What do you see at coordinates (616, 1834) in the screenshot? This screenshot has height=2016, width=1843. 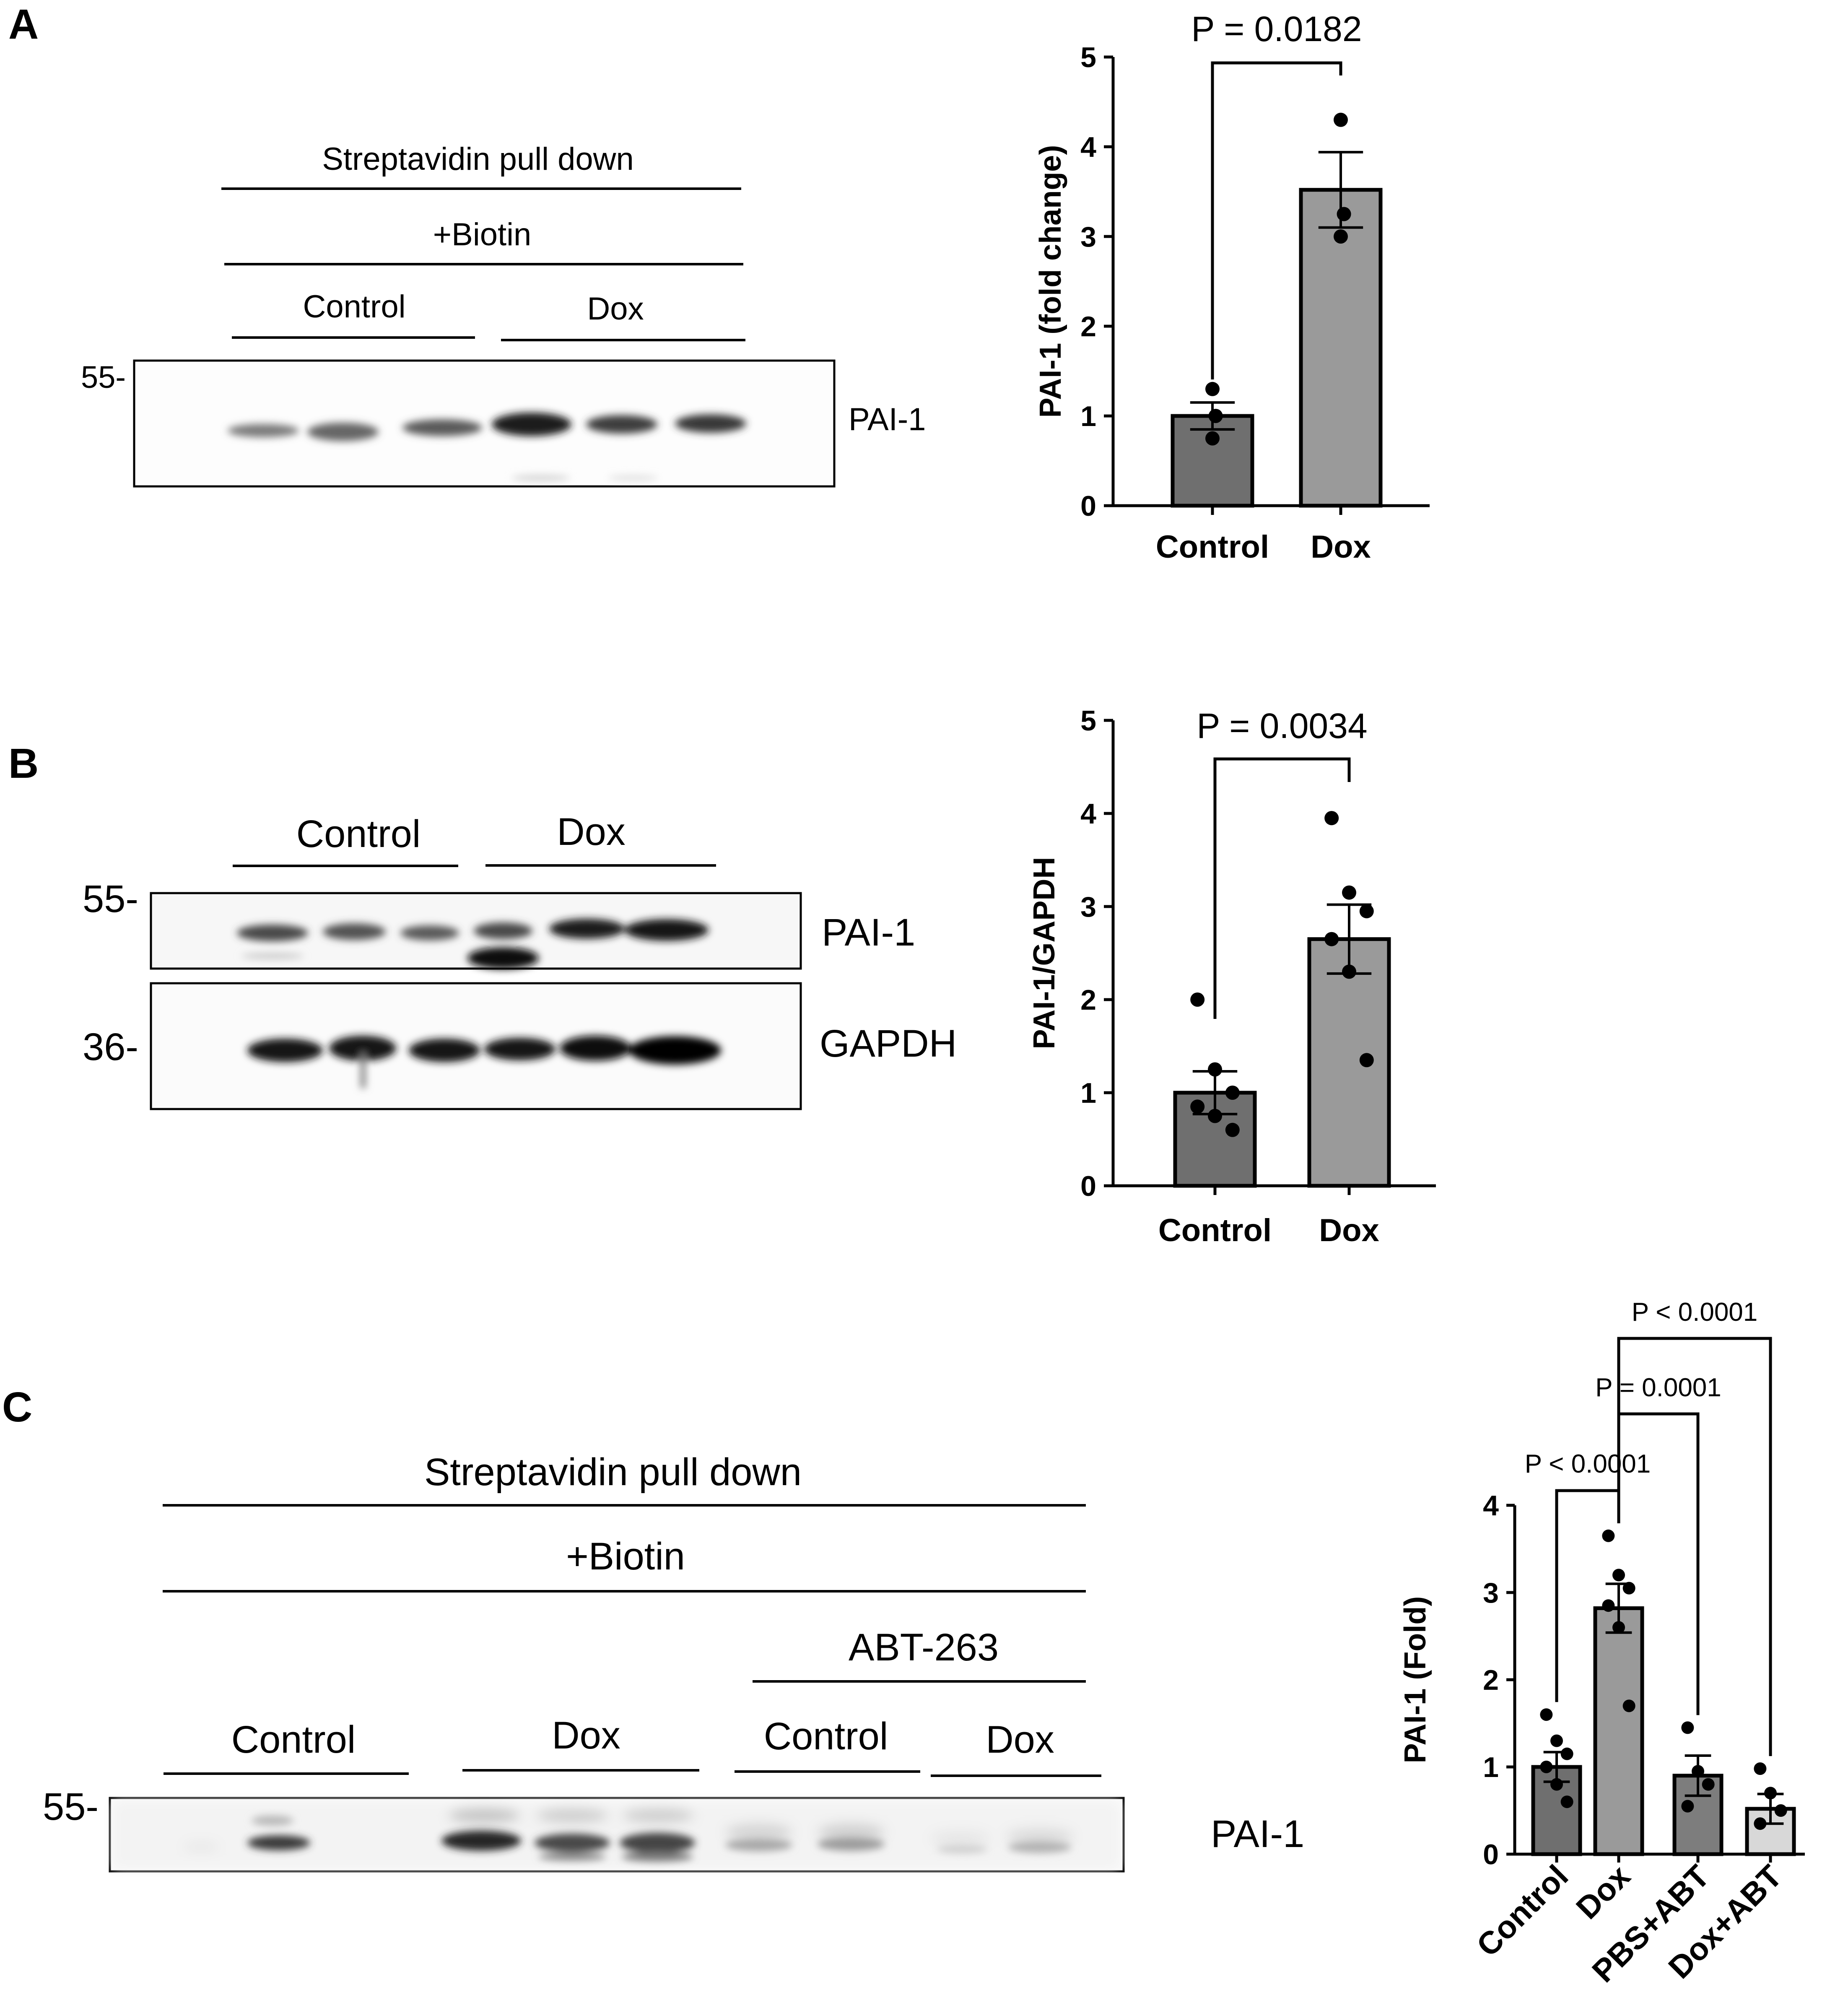 I see `blot-c-bands` at bounding box center [616, 1834].